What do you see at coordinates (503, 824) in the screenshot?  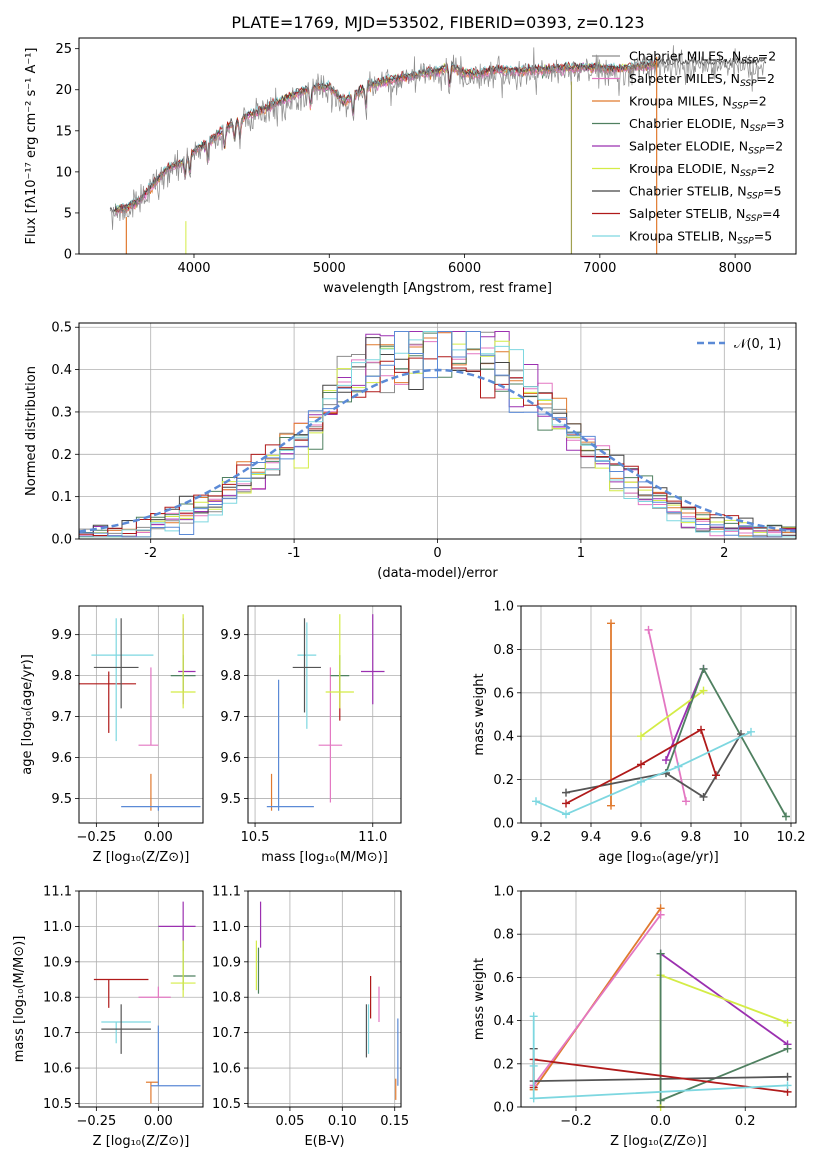 I see `tick-label-y: 0.0` at bounding box center [503, 824].